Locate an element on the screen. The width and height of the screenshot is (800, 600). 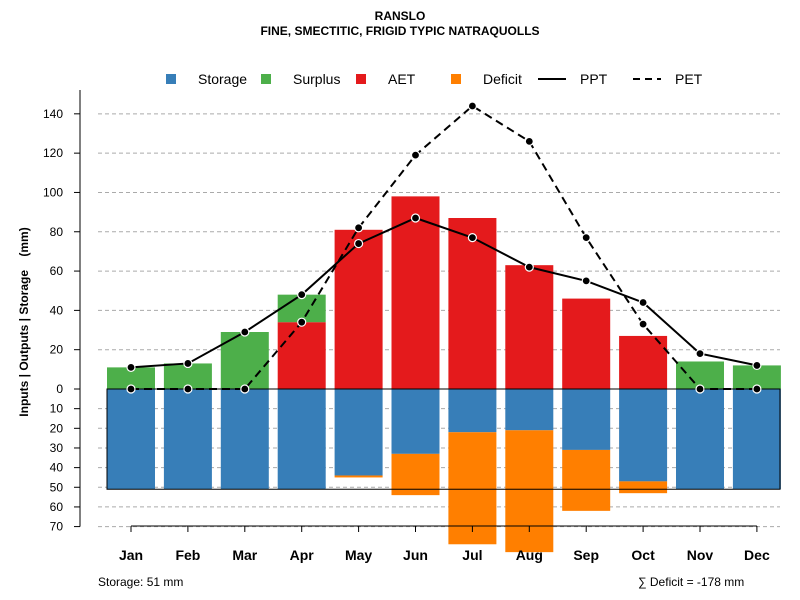
y-axis-label: Inputs | Outputs | Storage (mm) is located at coordinates (24, 321).